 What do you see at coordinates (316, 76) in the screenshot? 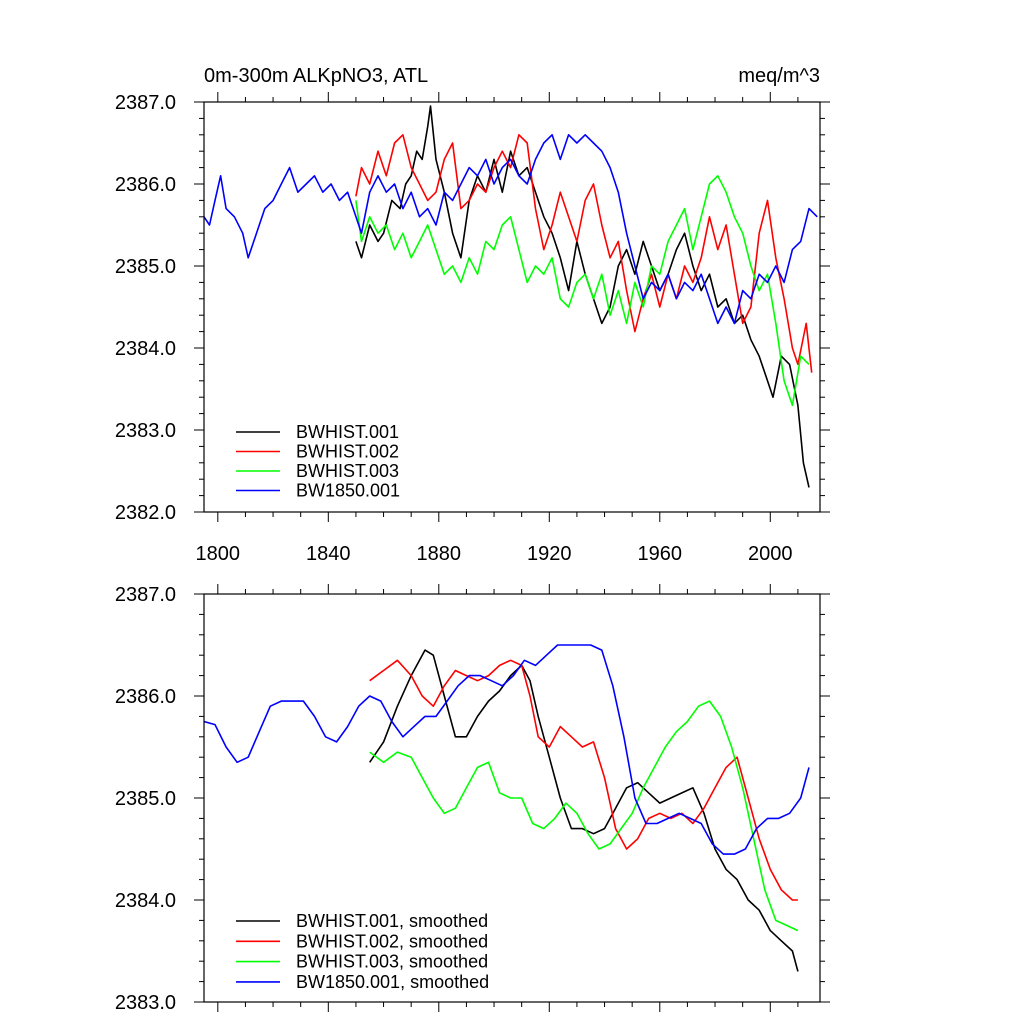
I see `chart-title: 0m-300m ALKpNO3, ATL` at bounding box center [316, 76].